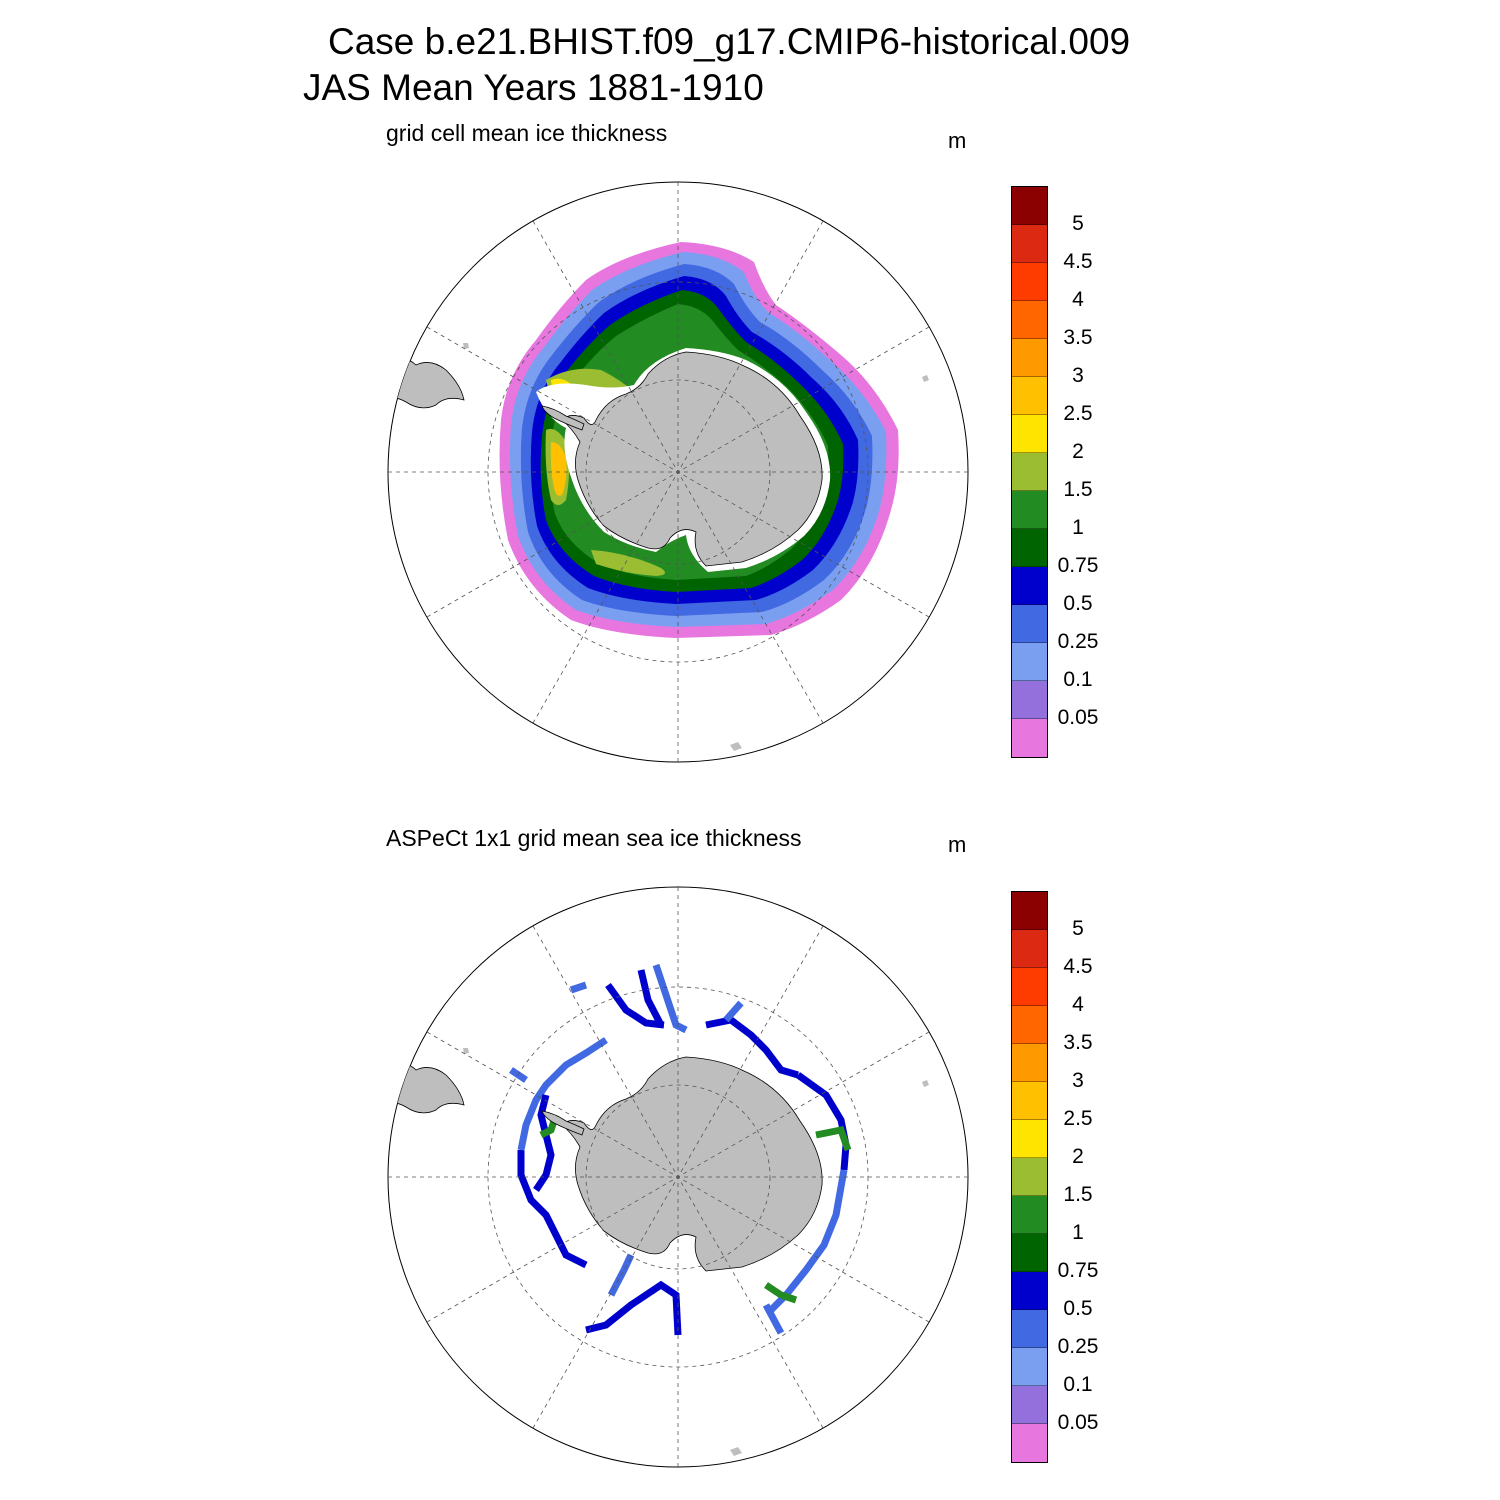 This screenshot has width=1500, height=1500. What do you see at coordinates (533, 87) in the screenshot?
I see `figure-title-line-2: JAS Mean Years 1881-1910` at bounding box center [533, 87].